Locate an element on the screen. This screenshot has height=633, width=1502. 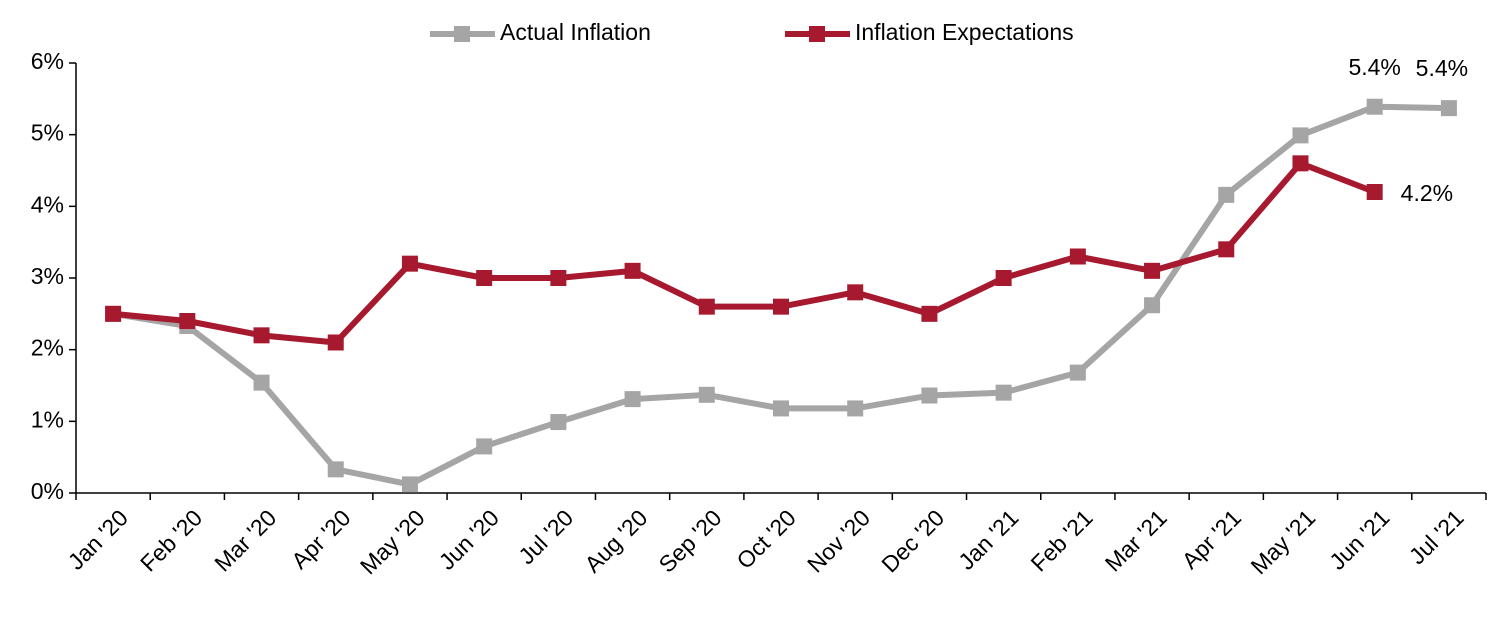
legend-label: Inflation Expectations is located at coordinates (964, 32).